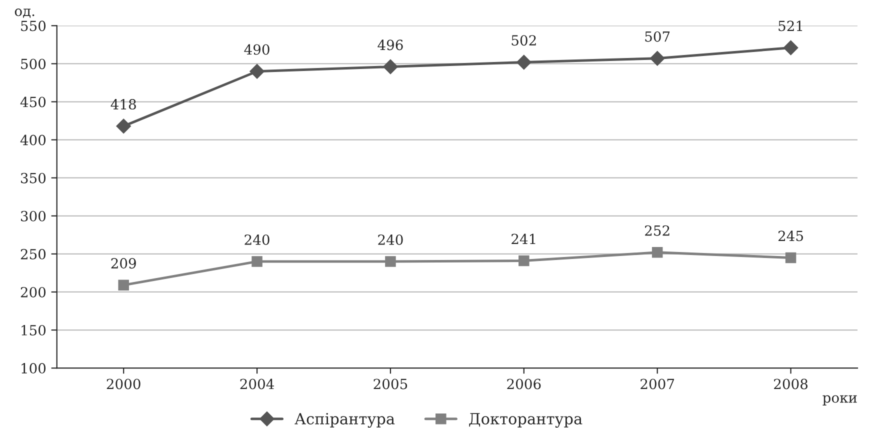 This screenshot has height=428, width=875. I want to click on data-label: 490, so click(257, 49).